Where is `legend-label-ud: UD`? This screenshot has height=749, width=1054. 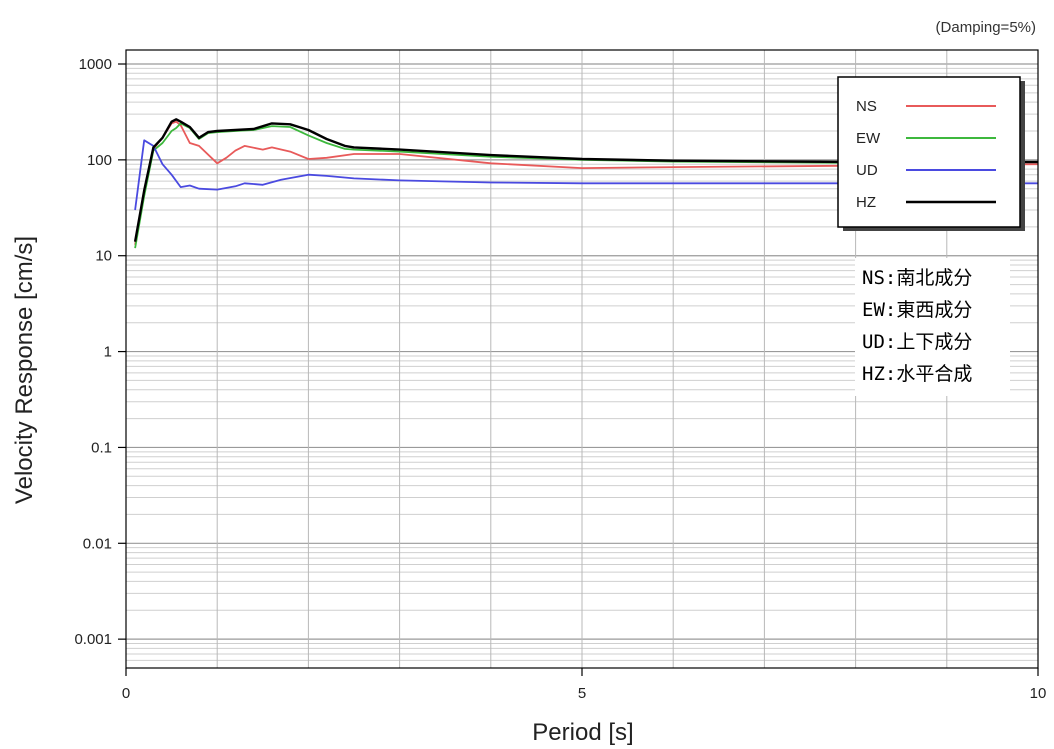
legend-label-ud: UD is located at coordinates (867, 170).